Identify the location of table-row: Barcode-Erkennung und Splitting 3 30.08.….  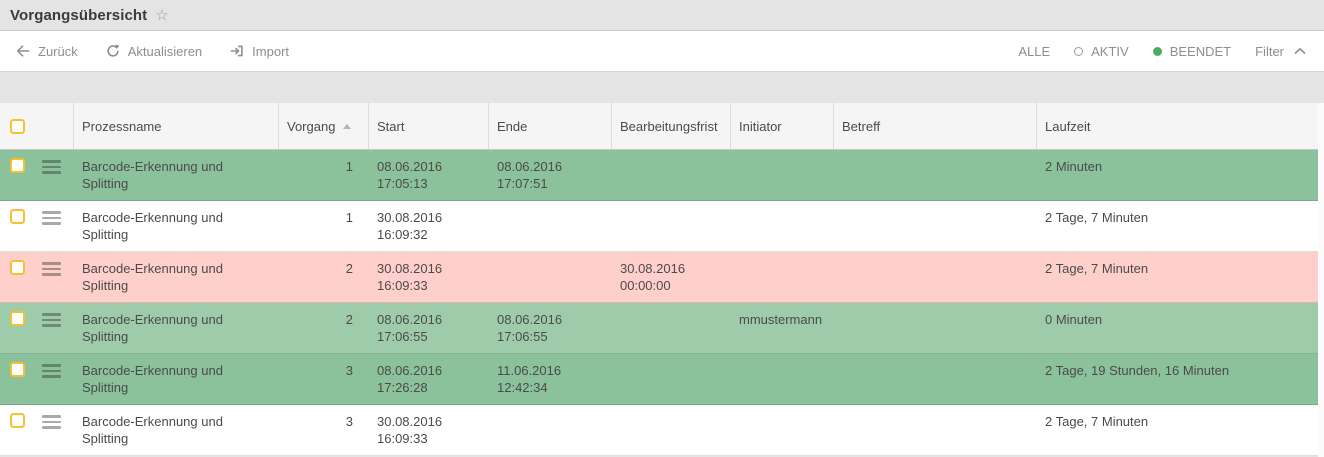
(659, 430).